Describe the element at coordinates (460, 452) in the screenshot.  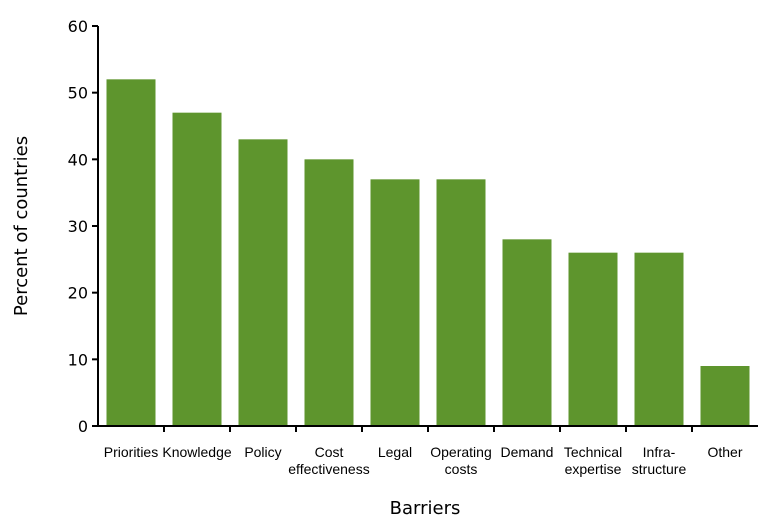
I see `x-category-label-line: Operating` at that location.